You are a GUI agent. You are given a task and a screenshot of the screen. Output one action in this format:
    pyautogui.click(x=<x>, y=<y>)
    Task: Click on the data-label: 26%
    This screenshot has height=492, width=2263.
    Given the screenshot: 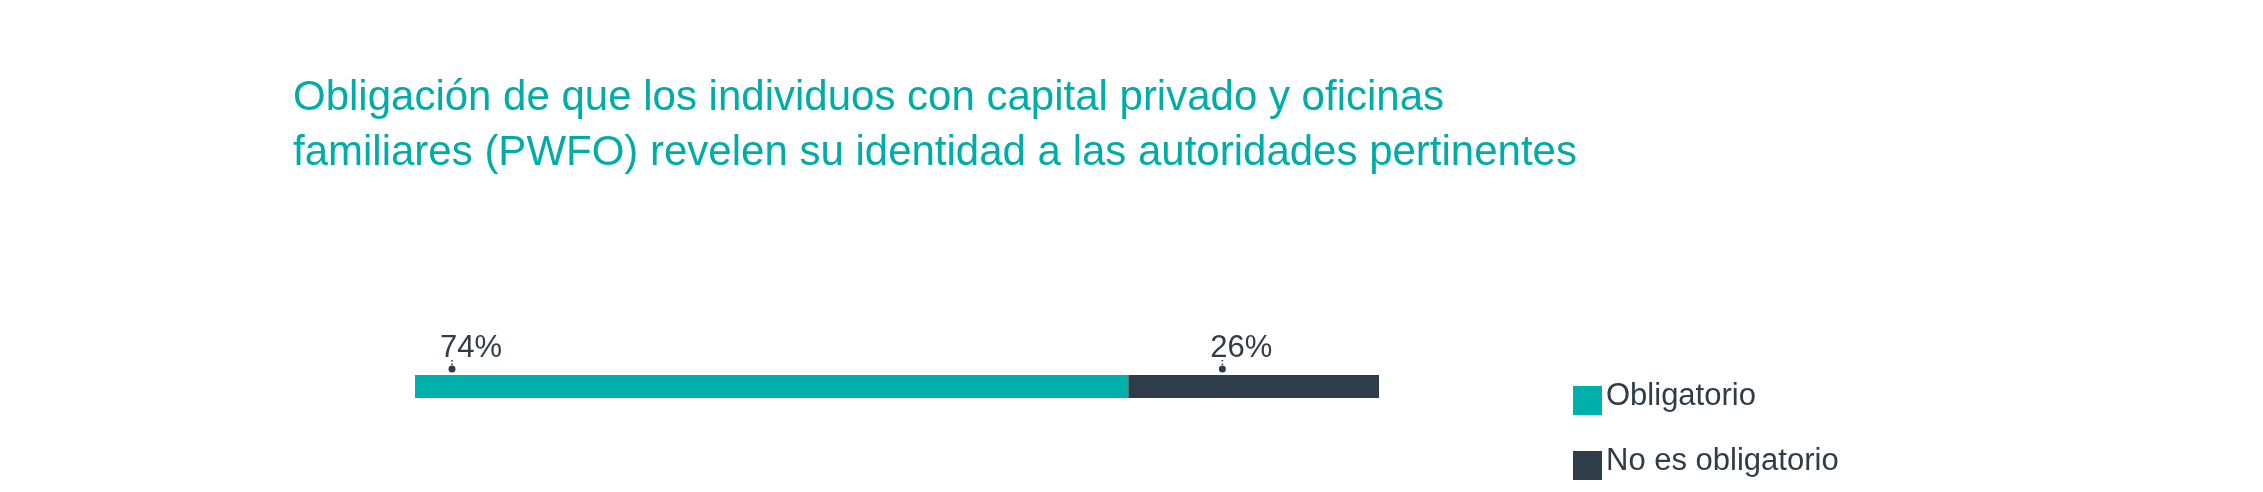 What is the action you would take?
    pyautogui.click(x=1241, y=346)
    